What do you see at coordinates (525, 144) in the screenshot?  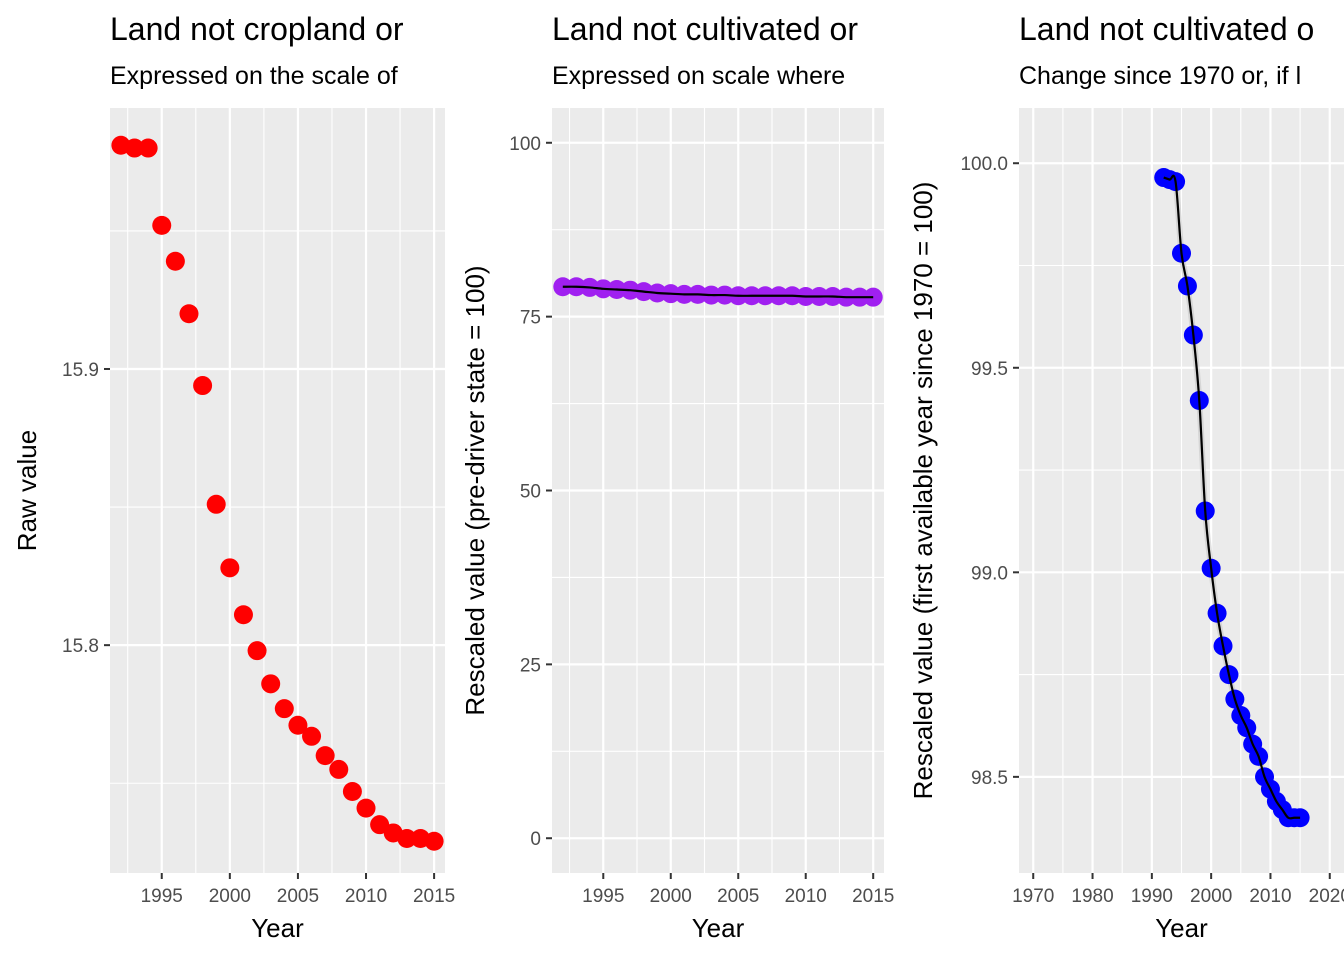 I see `y-tick-label: 100` at bounding box center [525, 144].